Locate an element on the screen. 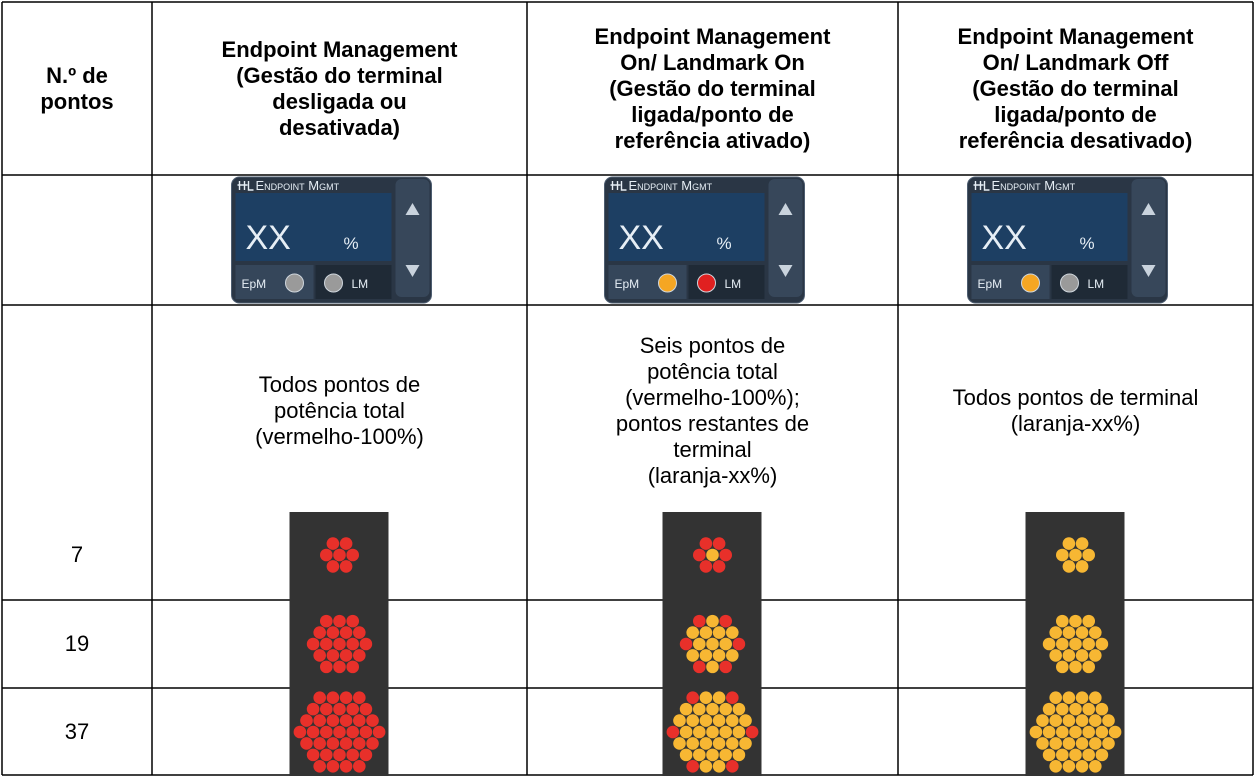 The height and width of the screenshot is (776, 1255). description: Todos pontos de terminal (laranja-xx%) is located at coordinates (1075, 410).